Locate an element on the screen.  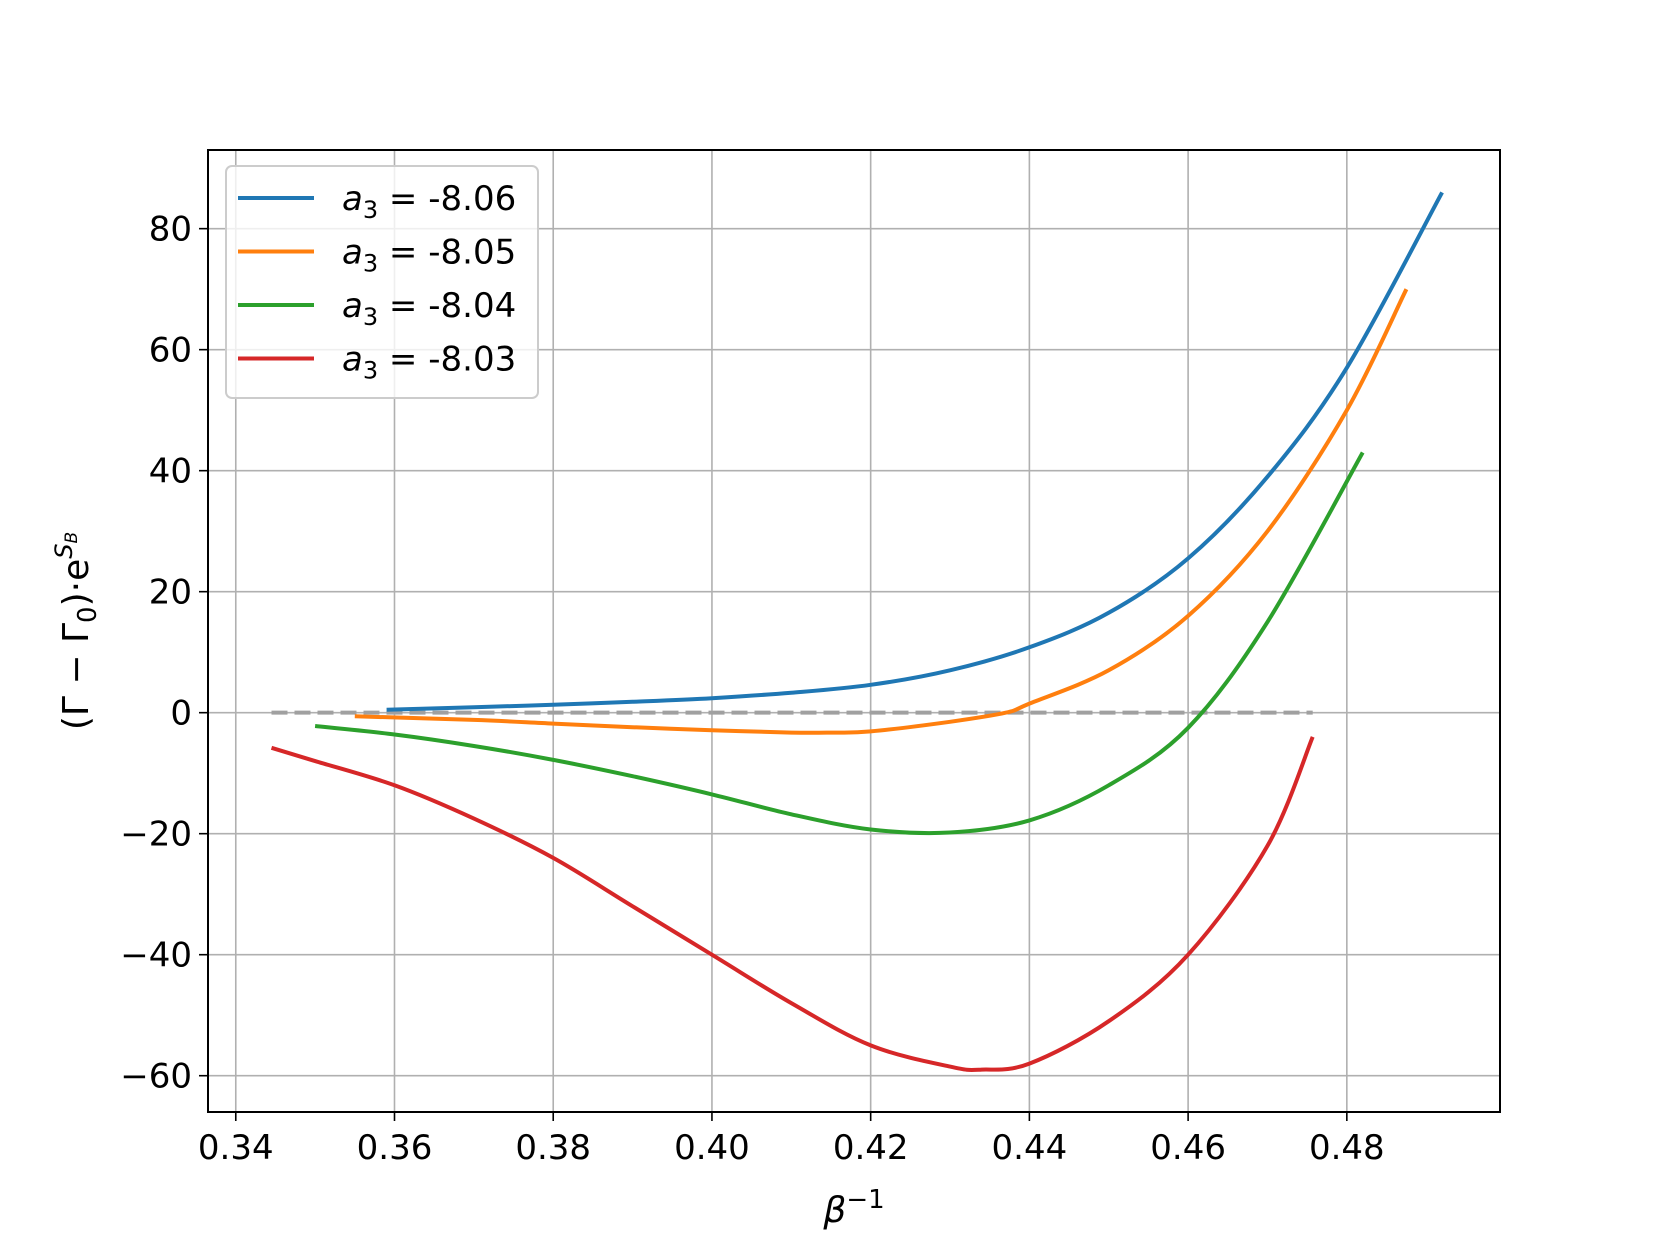
x-tick-label: 0.36 is located at coordinates (395, 1148).